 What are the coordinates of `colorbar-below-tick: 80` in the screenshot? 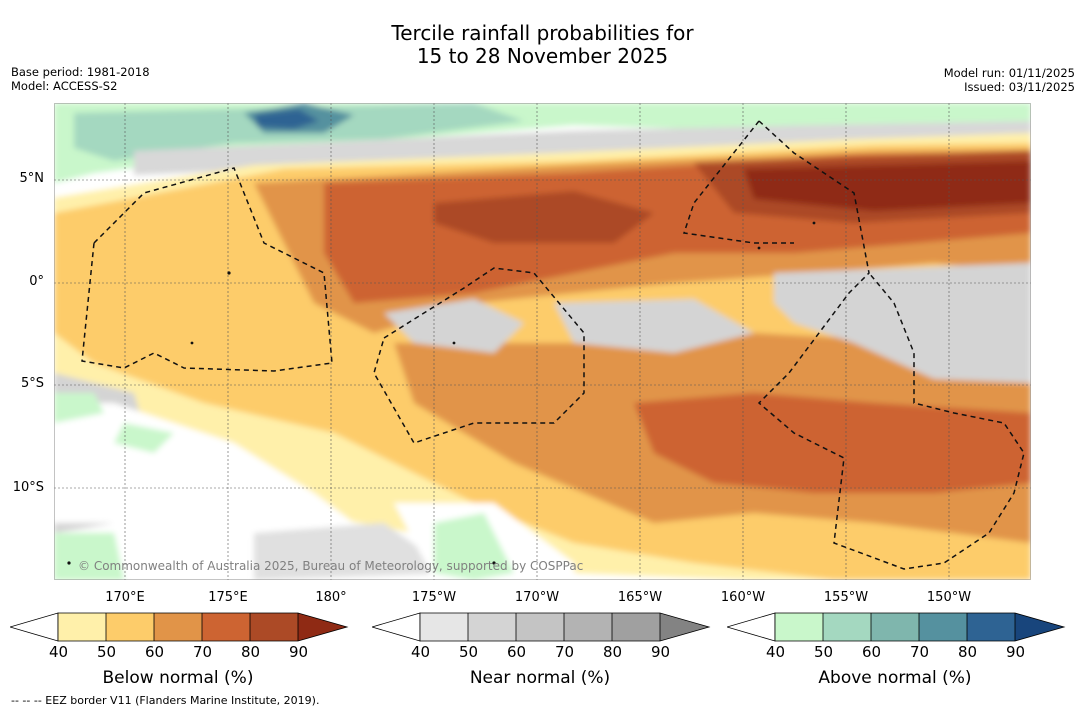 It's located at (251, 652).